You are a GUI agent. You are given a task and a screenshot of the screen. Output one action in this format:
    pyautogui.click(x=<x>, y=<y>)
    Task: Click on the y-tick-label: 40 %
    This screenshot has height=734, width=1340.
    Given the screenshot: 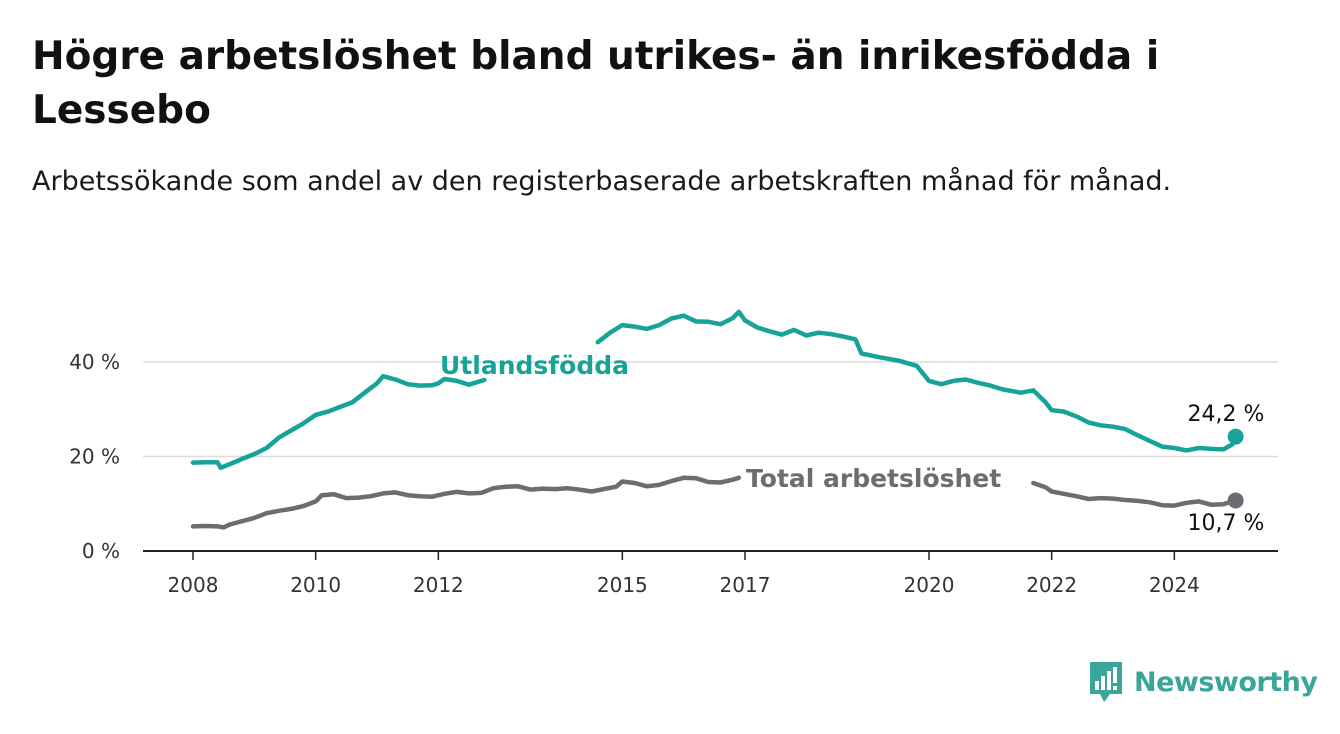 What is the action you would take?
    pyautogui.click(x=94, y=362)
    